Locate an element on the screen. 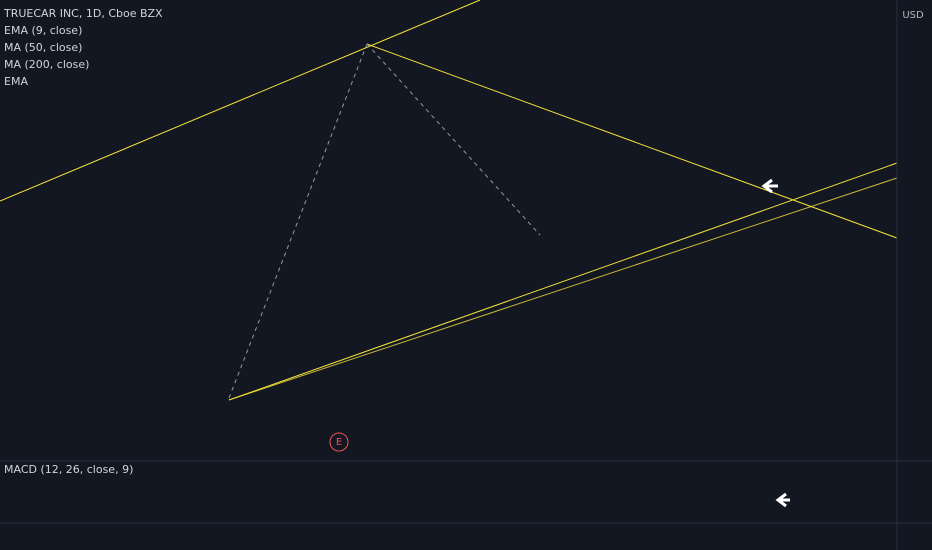 Image resolution: width=932 pixels, height=550 pixels. earnings-label: E is located at coordinates (339, 442).